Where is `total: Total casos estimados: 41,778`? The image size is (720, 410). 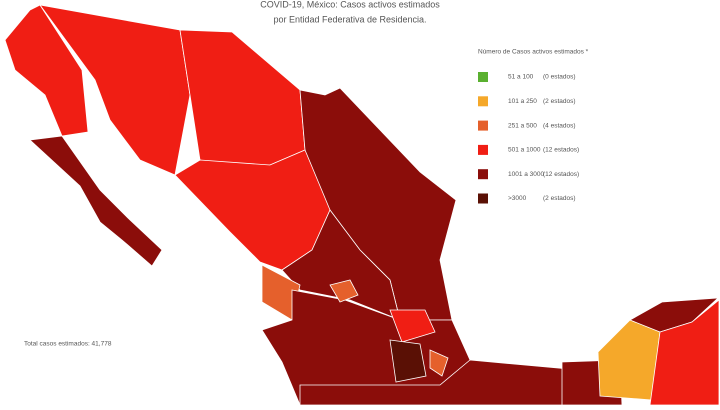 total: Total casos estimados: 41,778 is located at coordinates (68, 344).